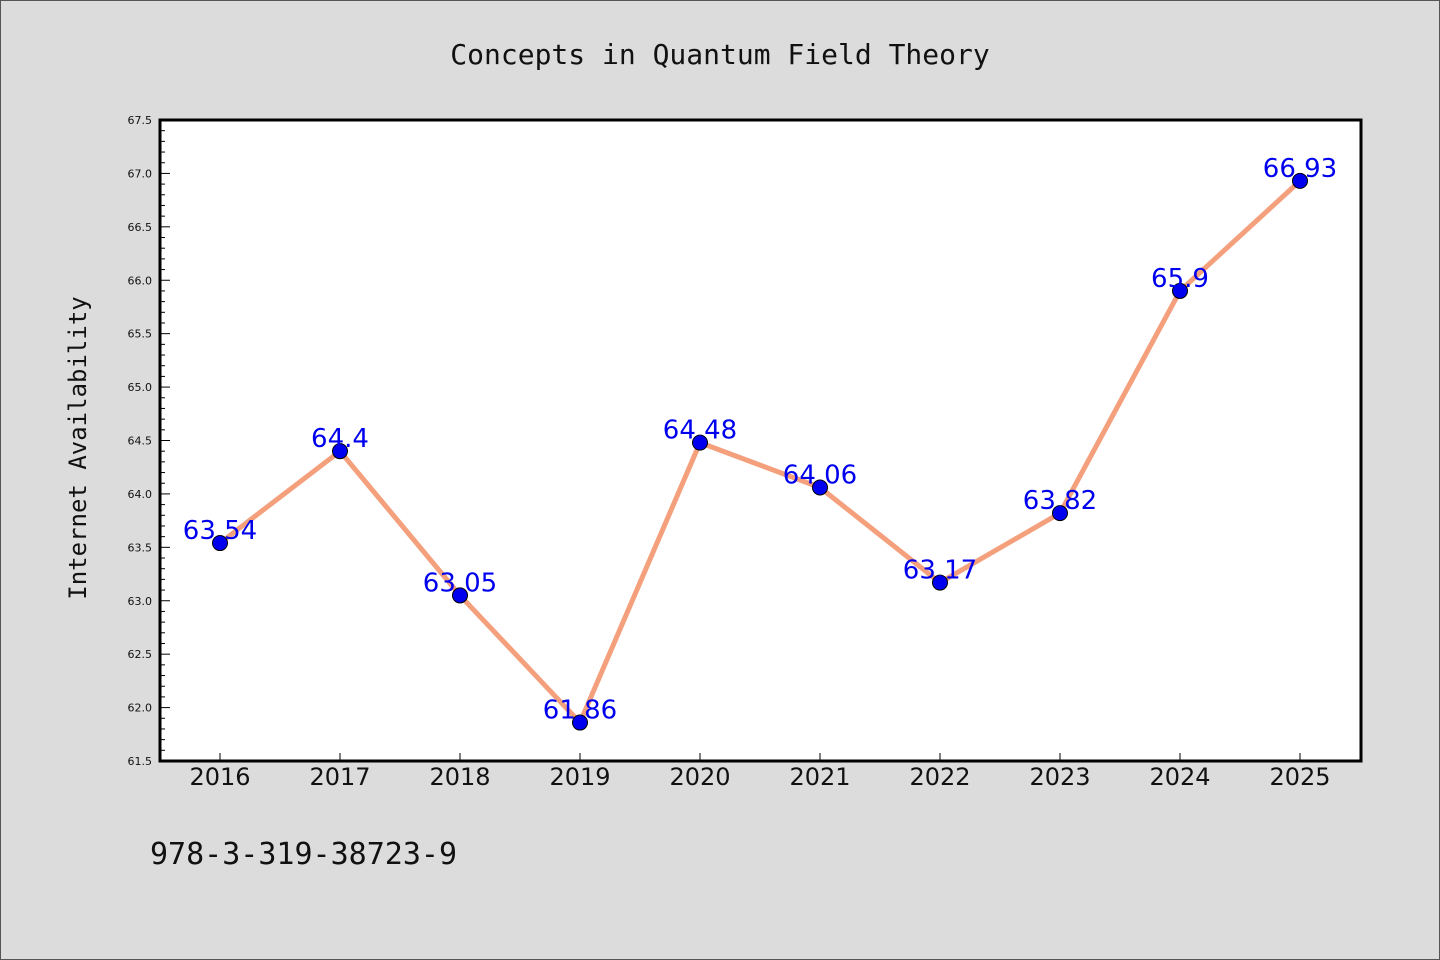 This screenshot has height=960, width=1440. What do you see at coordinates (140, 173) in the screenshot?
I see `y-tick-label: 67.0` at bounding box center [140, 173].